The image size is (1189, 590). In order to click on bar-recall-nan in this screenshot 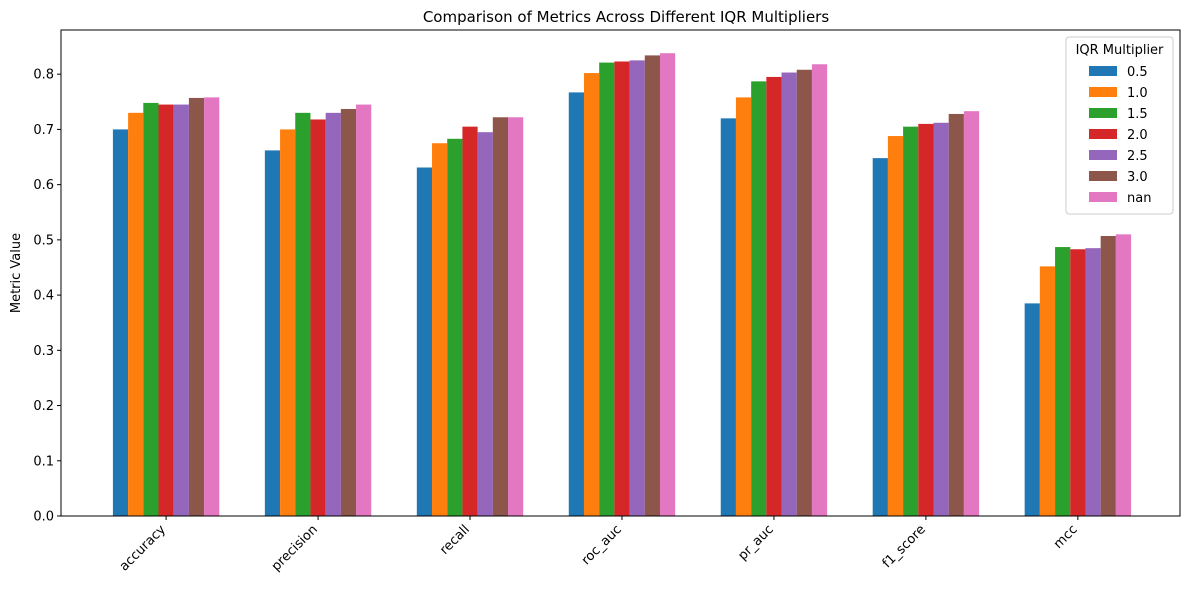, I will do `click(516, 316)`.